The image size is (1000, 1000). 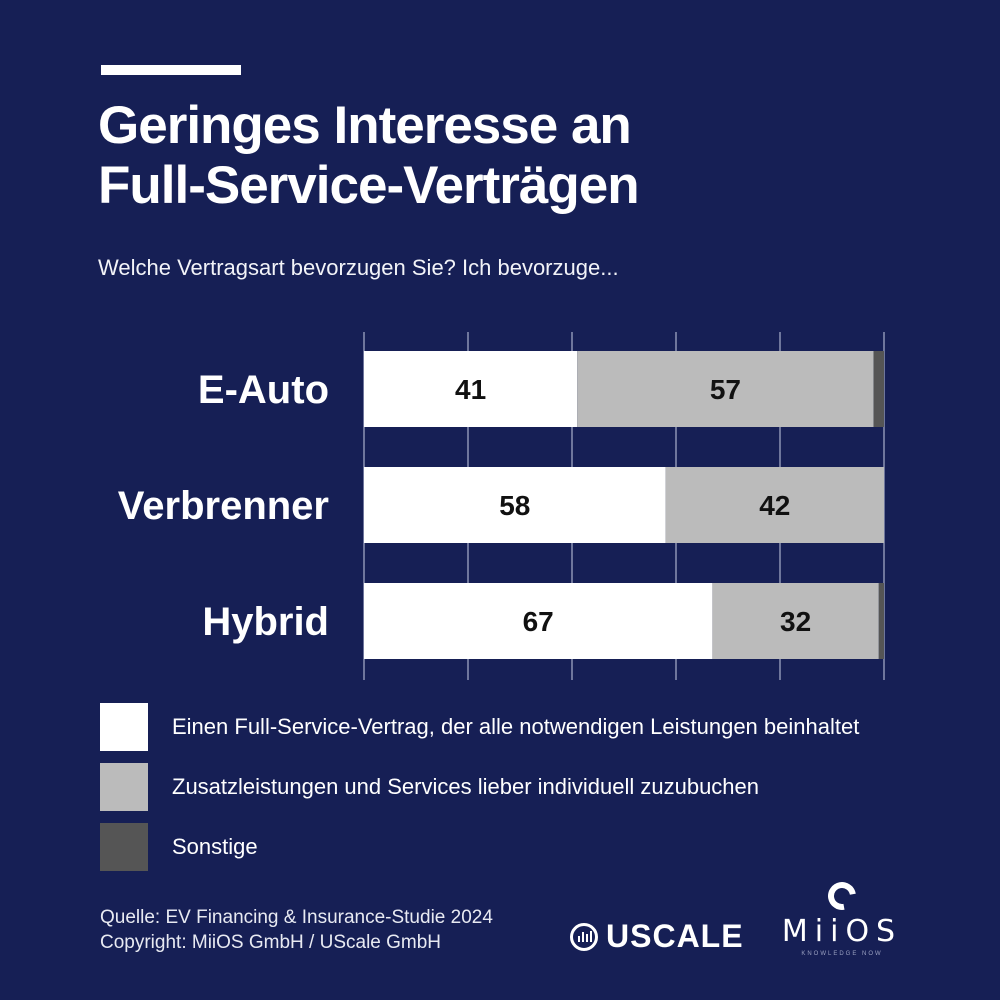 What do you see at coordinates (124, 727) in the screenshot?
I see `legend-swatch-full-service` at bounding box center [124, 727].